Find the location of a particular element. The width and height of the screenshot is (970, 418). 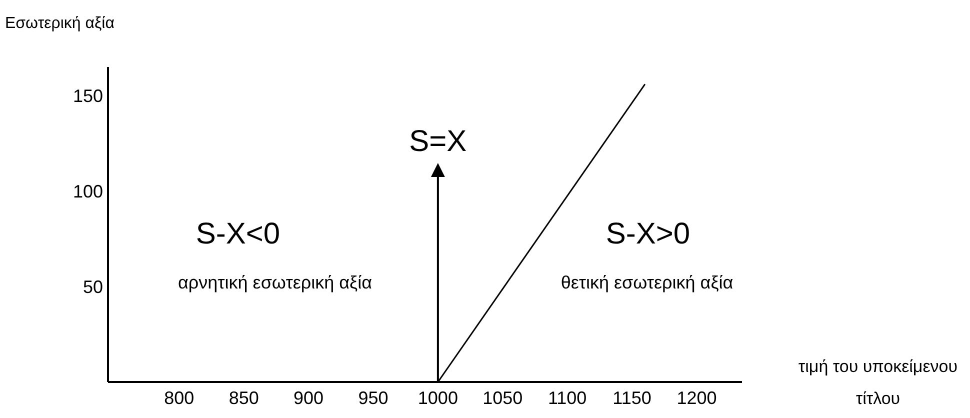

x-tick-label: 850 is located at coordinates (243, 398).